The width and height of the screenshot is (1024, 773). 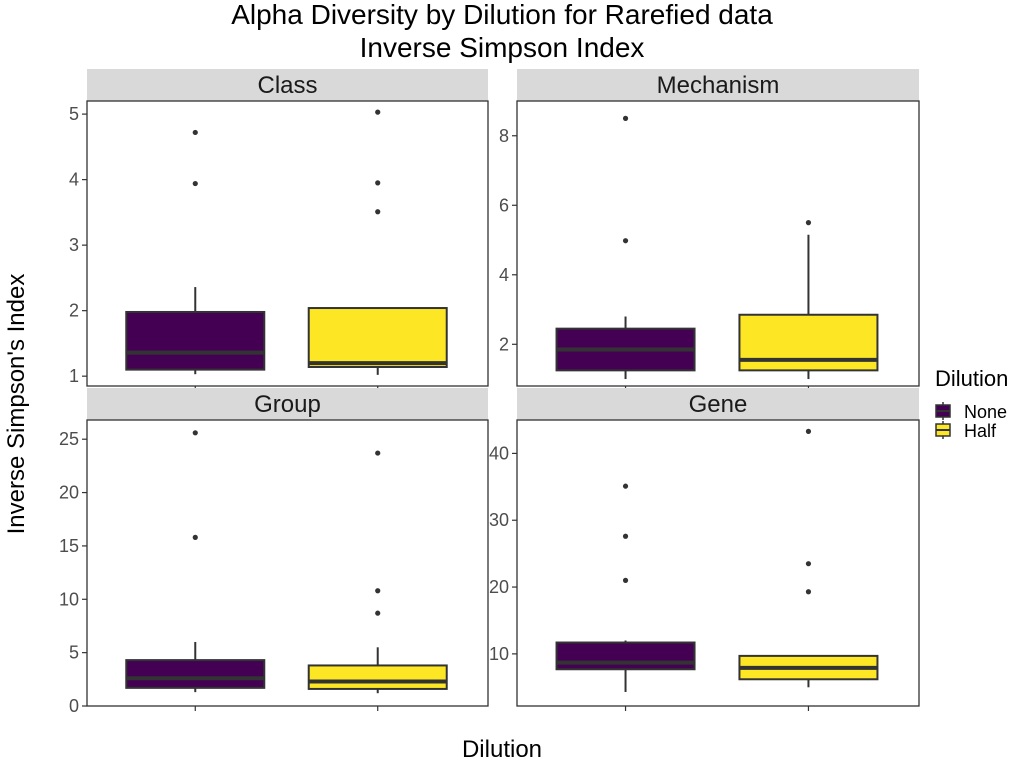 What do you see at coordinates (504, 136) in the screenshot?
I see `y-tick-label: 8` at bounding box center [504, 136].